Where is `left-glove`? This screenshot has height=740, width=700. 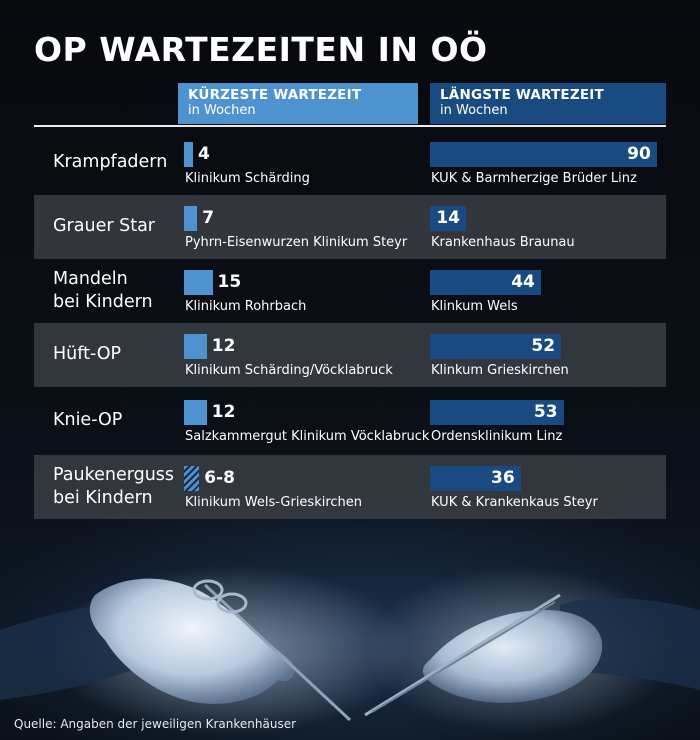
left-glove is located at coordinates (192, 641).